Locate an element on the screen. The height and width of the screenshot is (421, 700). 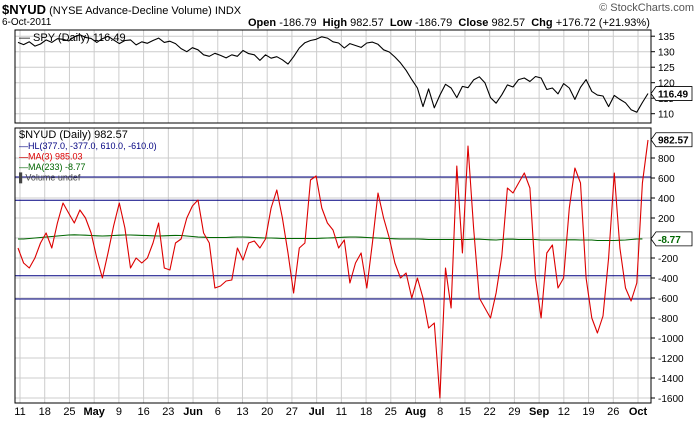
change-value: +176.72 (+21.93%) is located at coordinates (602, 23).